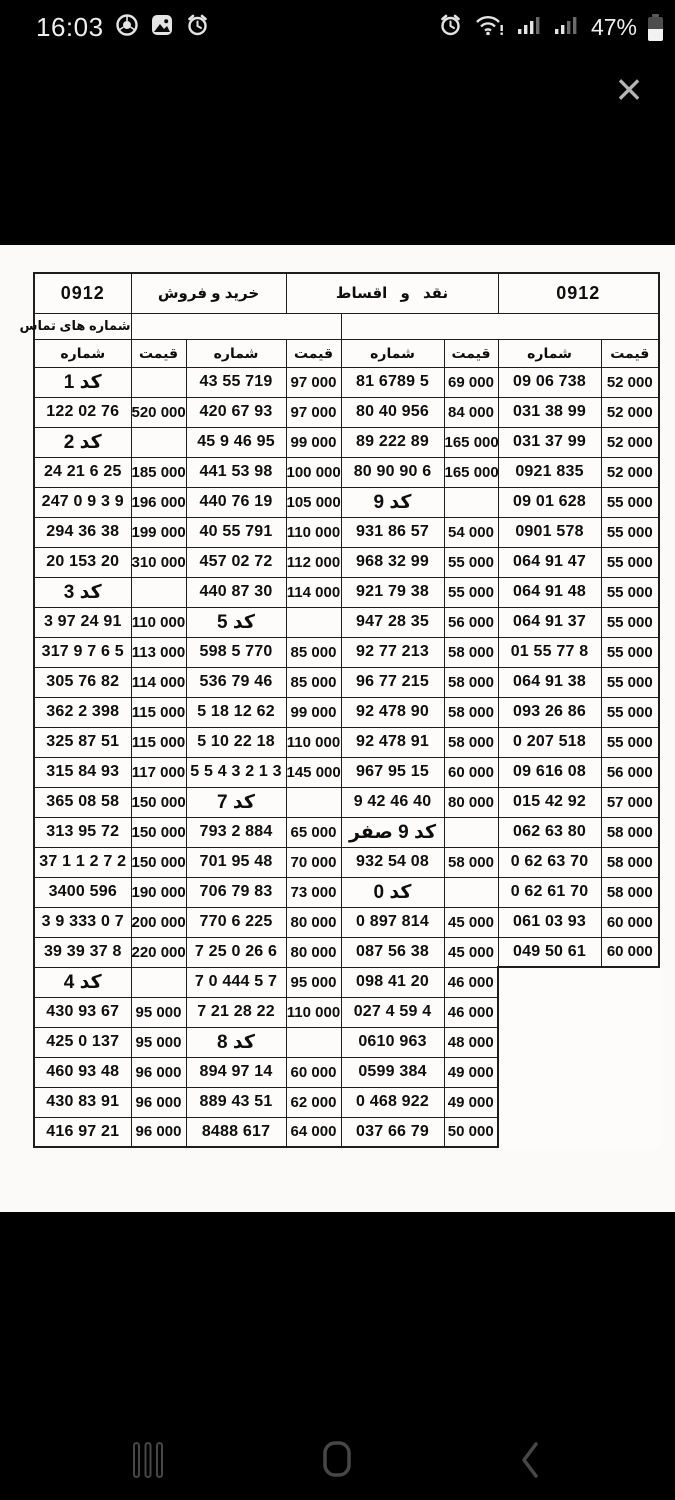 Image resolution: width=675 pixels, height=1500 pixels. What do you see at coordinates (392, 412) in the screenshot?
I see `number-cell: 80 40 956` at bounding box center [392, 412].